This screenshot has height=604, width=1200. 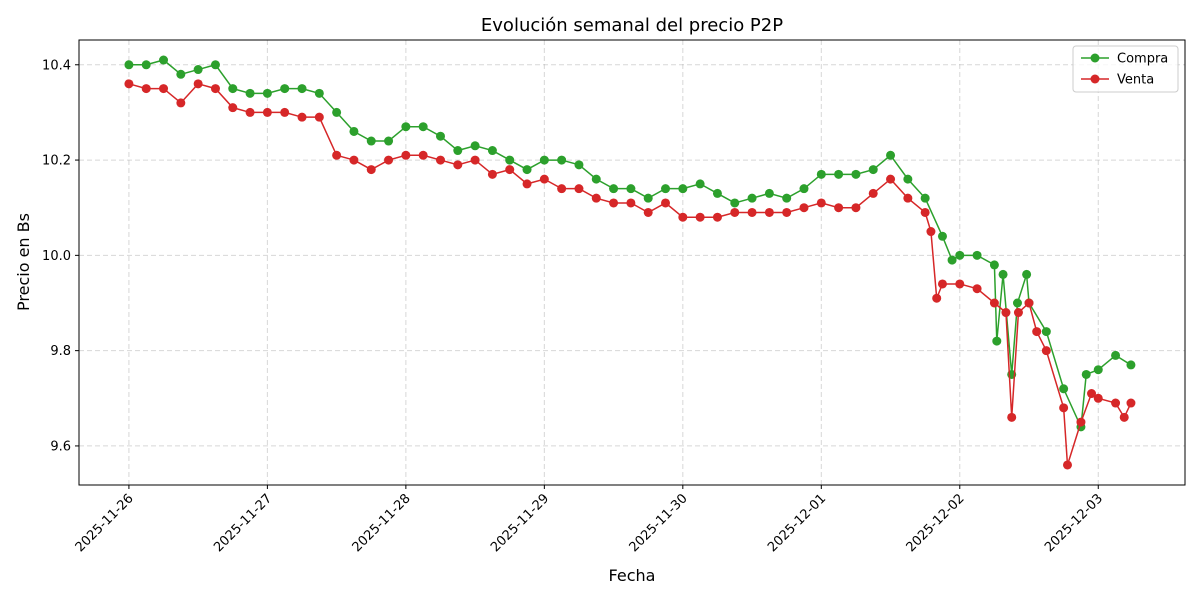 I want to click on y-tick-label: 10.4, so click(x=56, y=65).